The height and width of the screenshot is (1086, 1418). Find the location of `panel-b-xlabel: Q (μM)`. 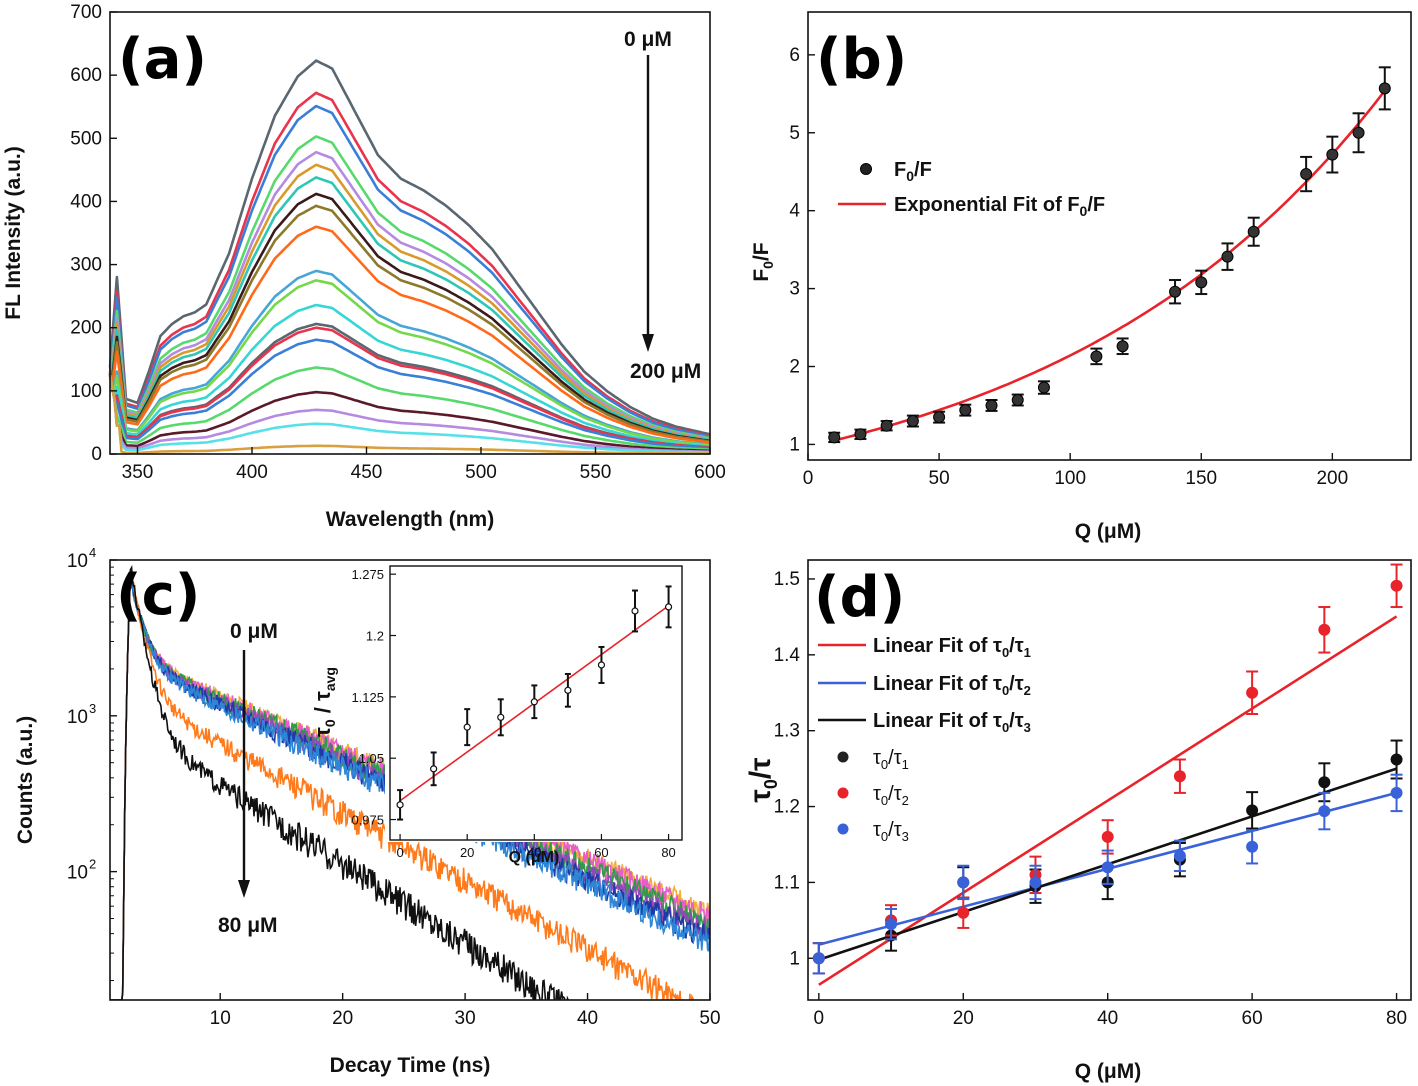

panel-b-xlabel: Q (μM) is located at coordinates (1108, 531).